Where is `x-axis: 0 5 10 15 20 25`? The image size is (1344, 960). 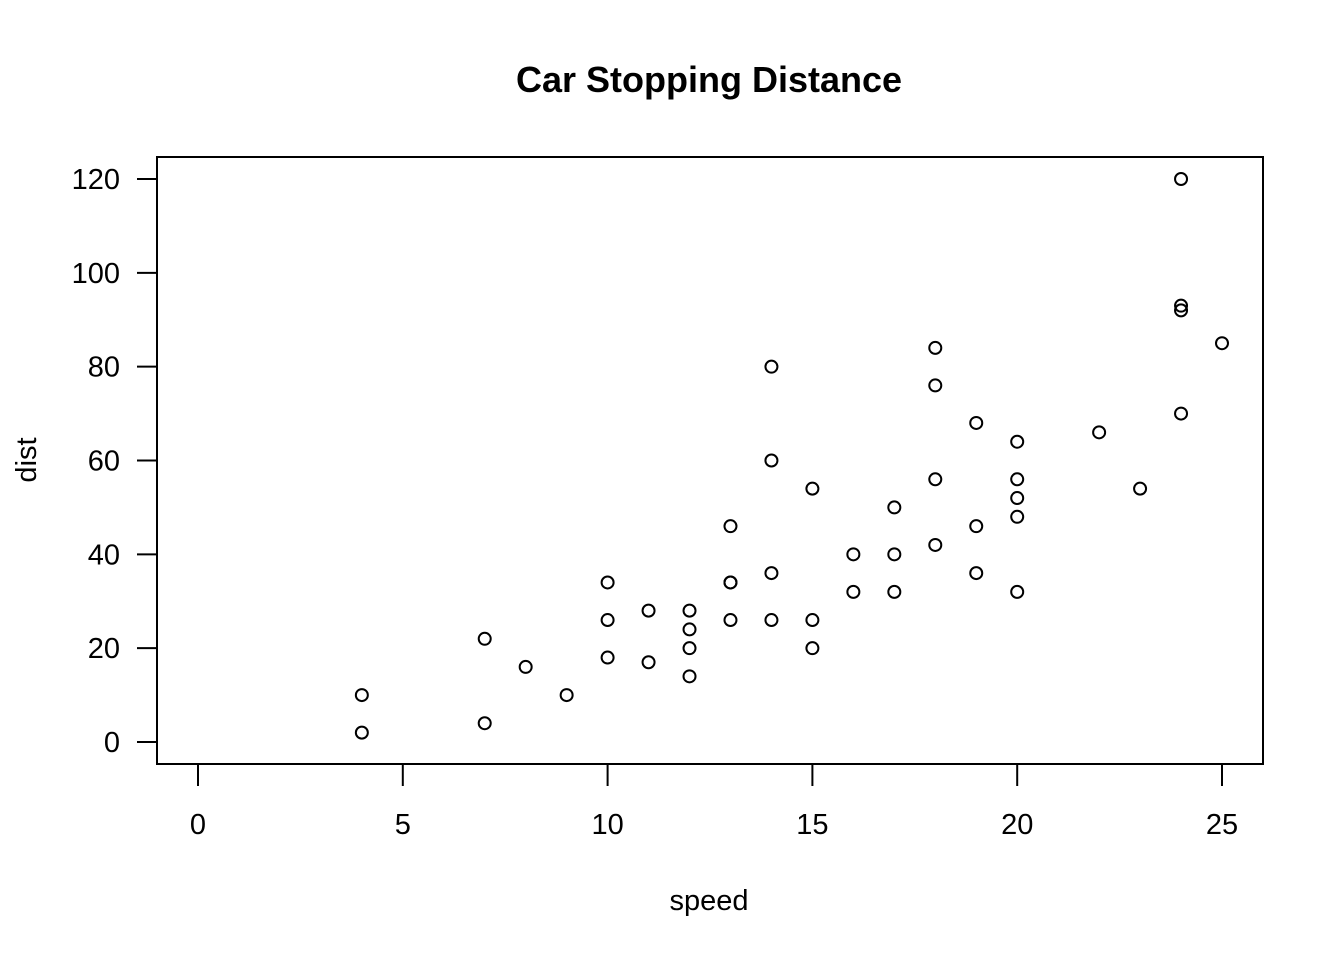 x-axis: 0 5 10 15 20 25 is located at coordinates (714, 802).